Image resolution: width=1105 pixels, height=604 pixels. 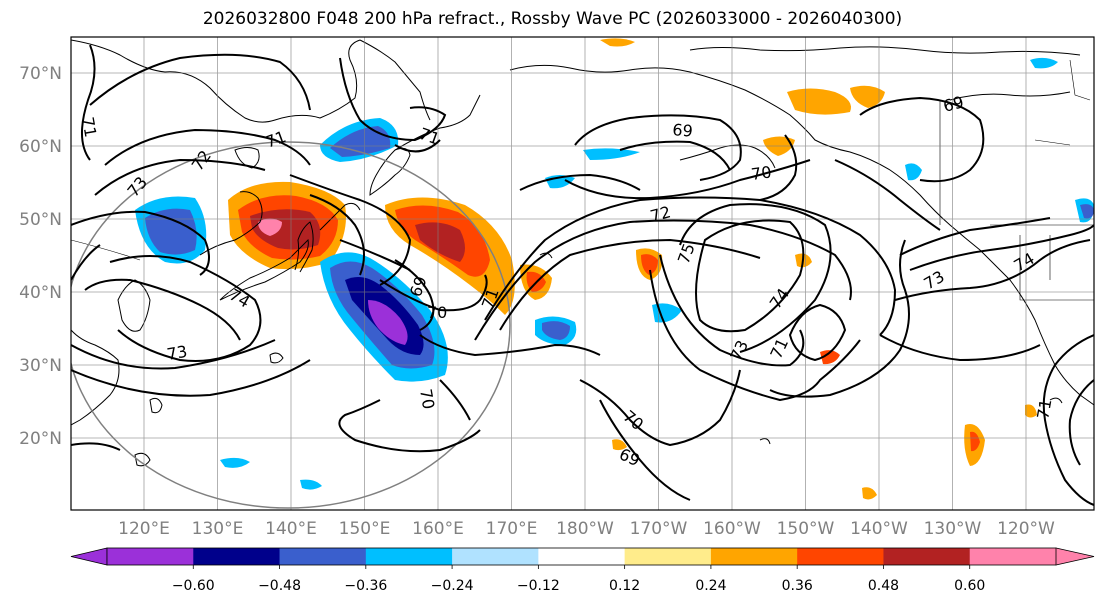 I want to click on latitude-label: 70°N, so click(x=40, y=74).